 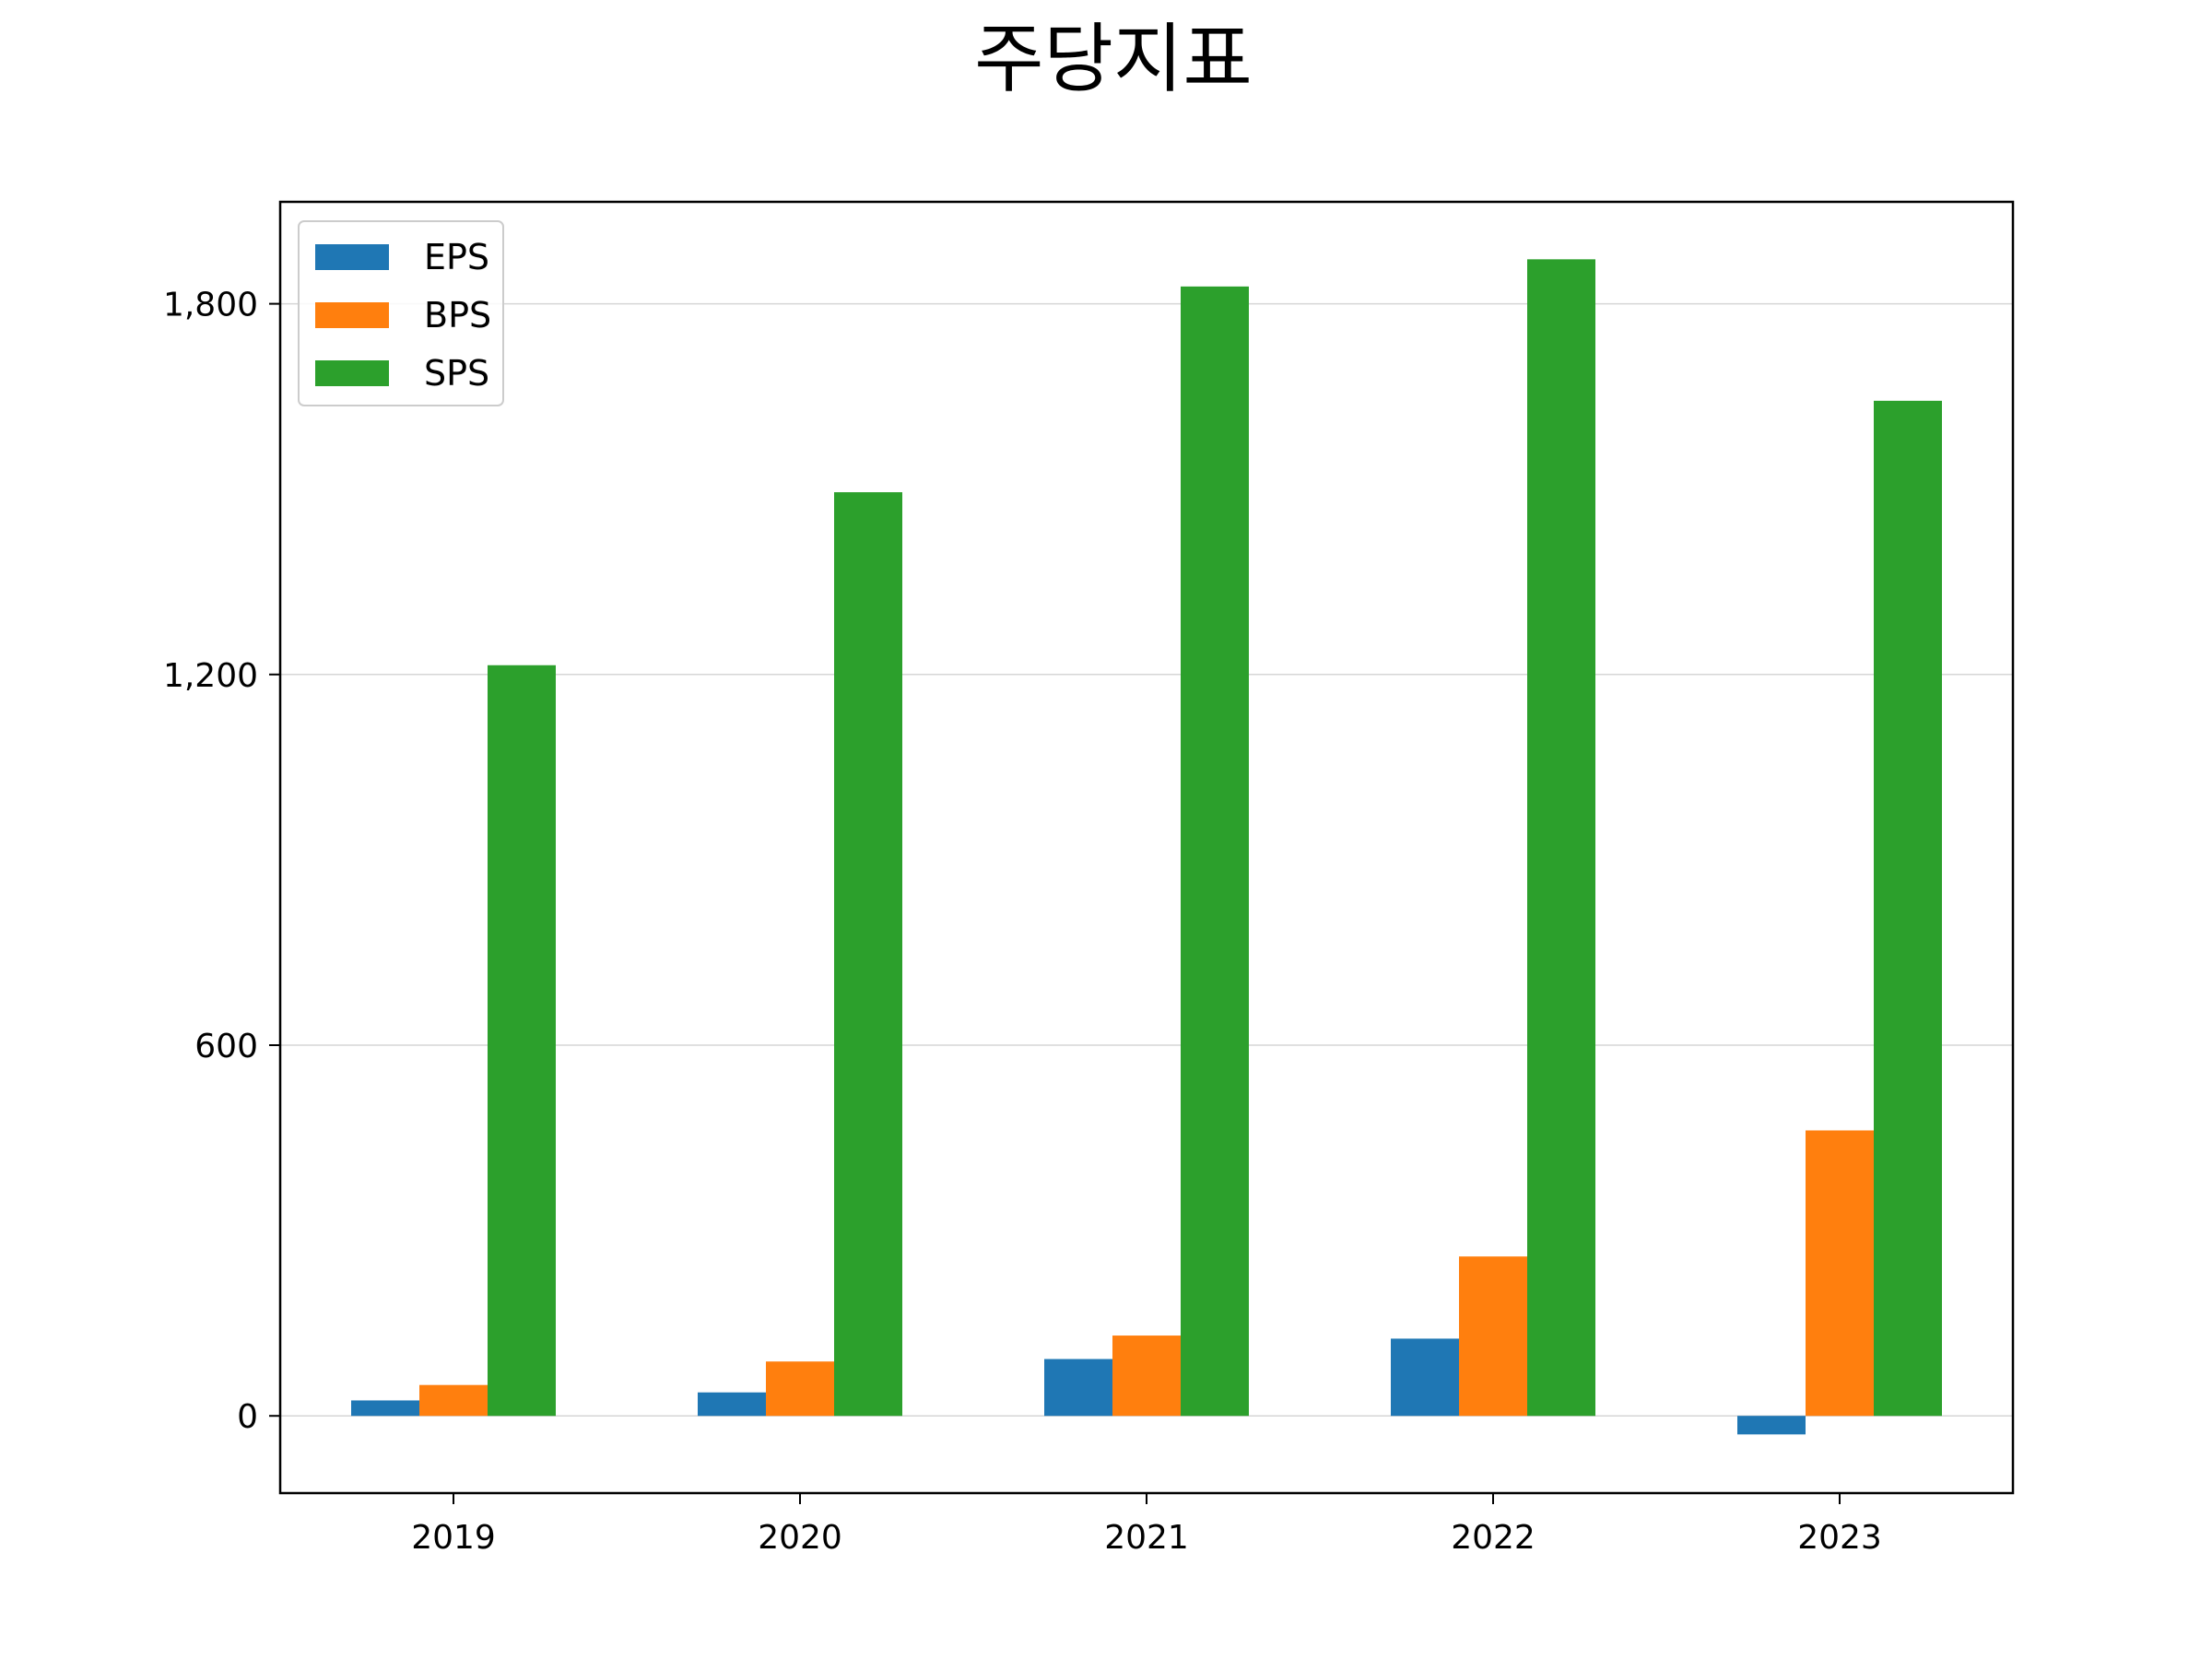 What do you see at coordinates (247, 1417) in the screenshot?
I see `y-tick-label: 0` at bounding box center [247, 1417].